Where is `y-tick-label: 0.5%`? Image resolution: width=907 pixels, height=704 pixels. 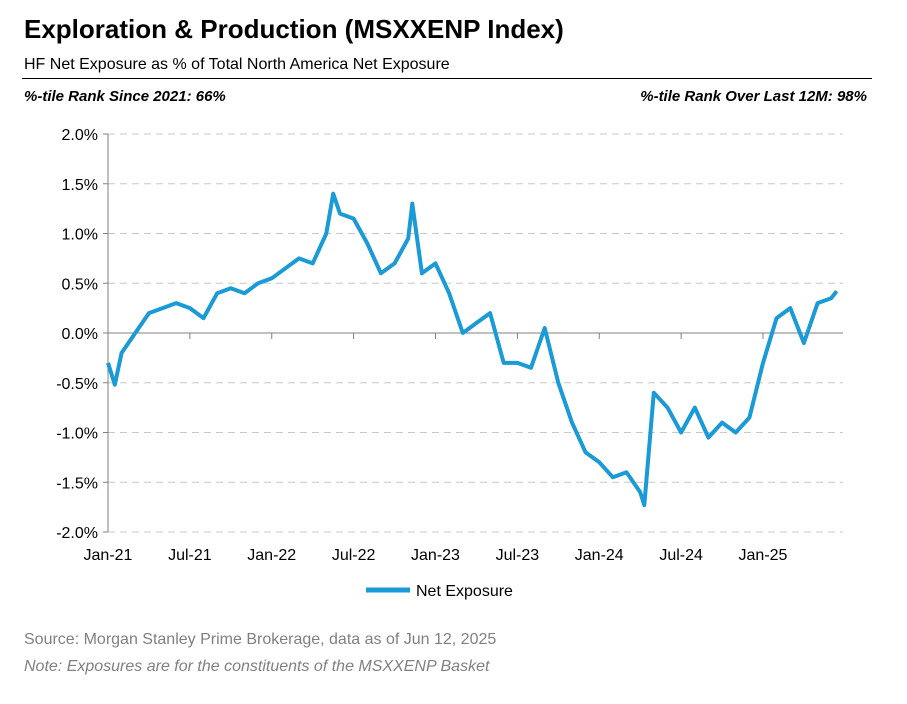 y-tick-label: 0.5% is located at coordinates (80, 284).